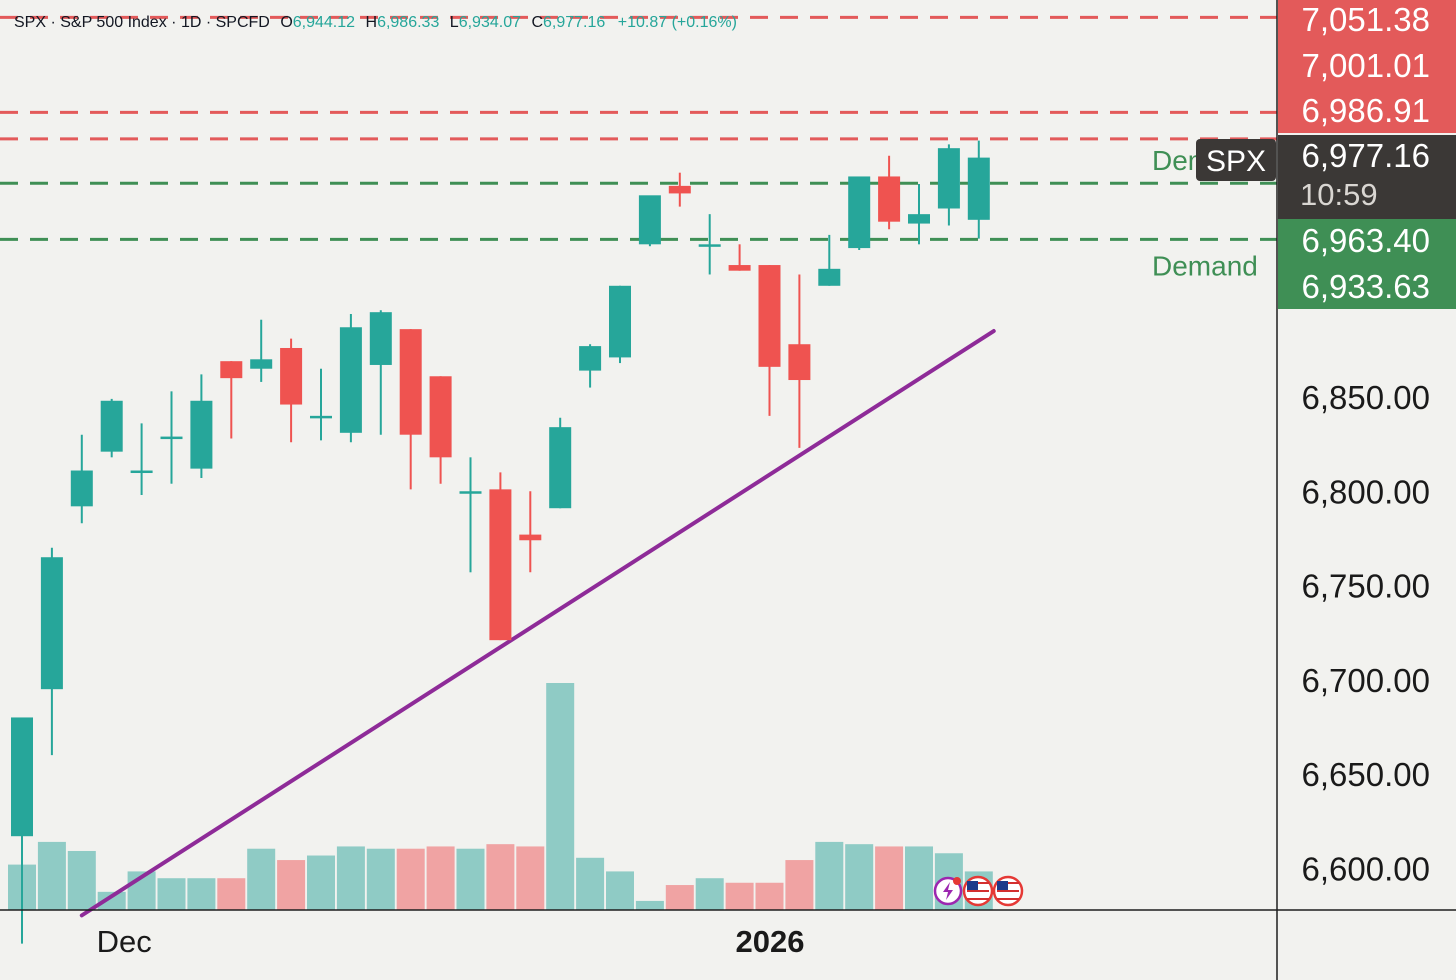  What do you see at coordinates (113, 22) in the screenshot?
I see `symbol-title: S&P 500 Index` at bounding box center [113, 22].